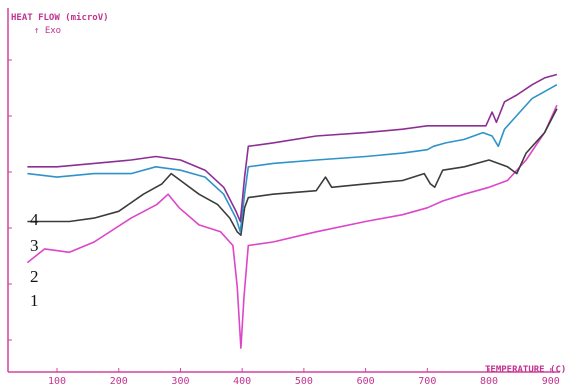  Describe the element at coordinates (180, 381) in the screenshot. I see `x-tick-label: 300` at that location.